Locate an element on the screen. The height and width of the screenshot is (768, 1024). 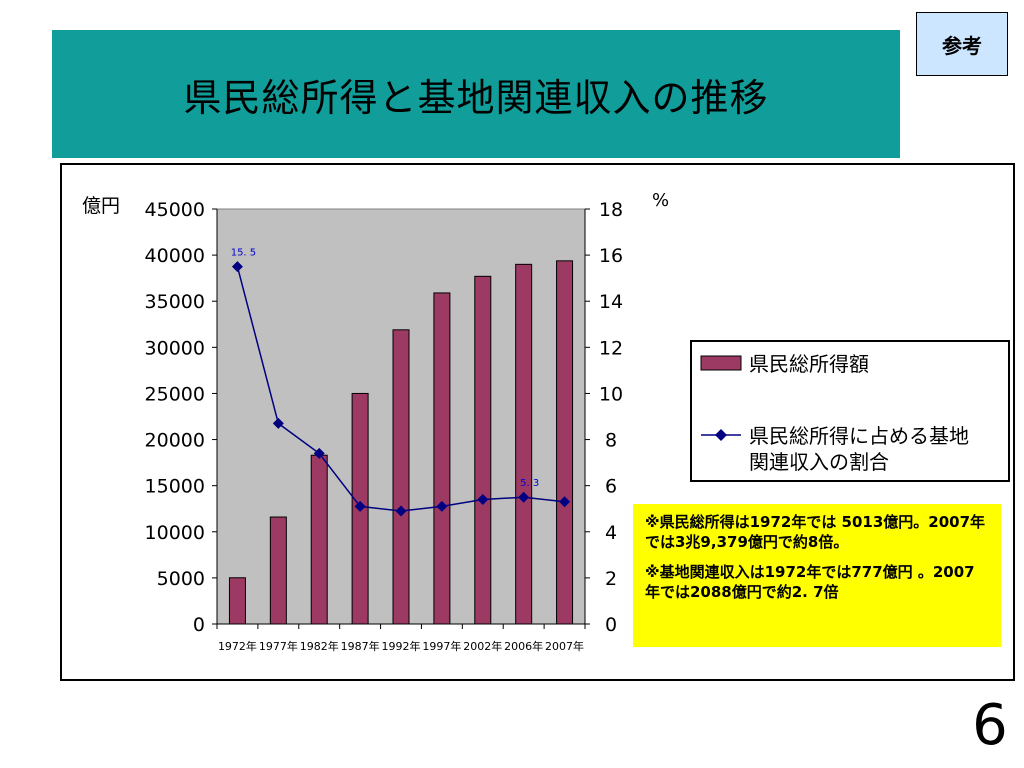
left-tick-label: 10000 is located at coordinates (175, 533).